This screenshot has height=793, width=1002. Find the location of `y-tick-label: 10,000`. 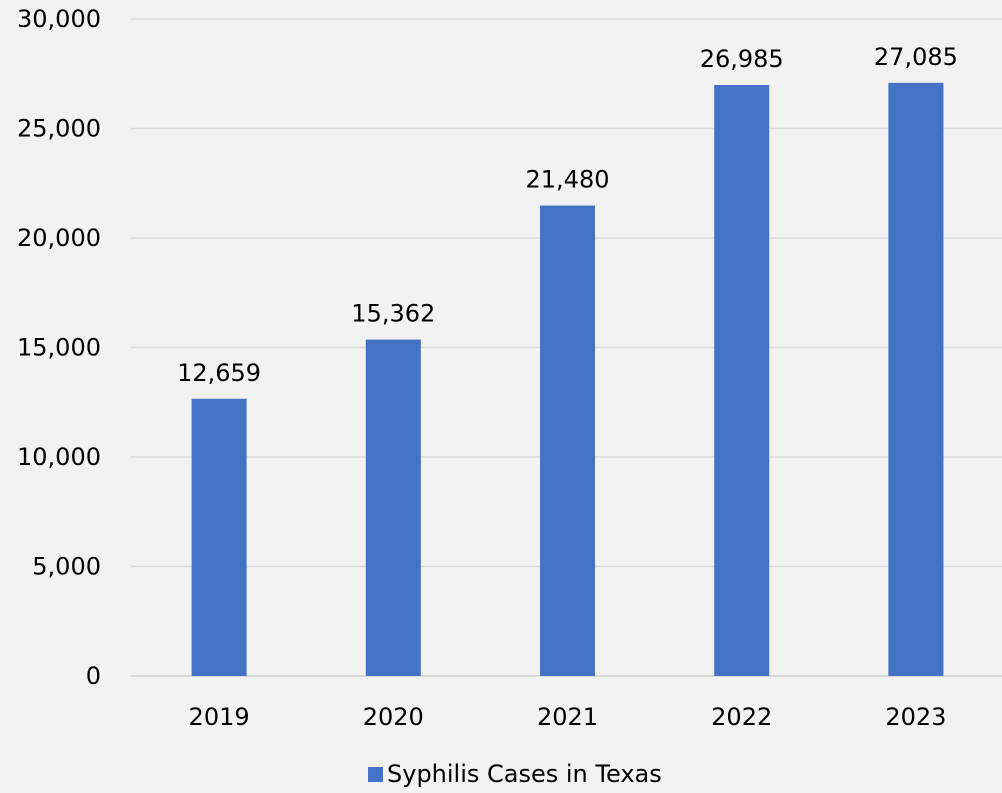

y-tick-label: 10,000 is located at coordinates (59, 457).